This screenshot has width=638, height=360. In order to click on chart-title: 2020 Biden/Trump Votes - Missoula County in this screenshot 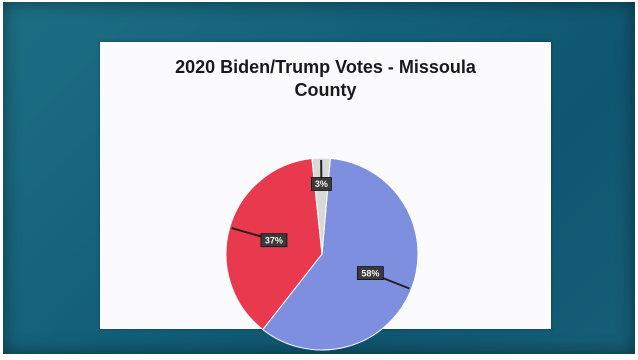, I will do `click(325, 79)`.